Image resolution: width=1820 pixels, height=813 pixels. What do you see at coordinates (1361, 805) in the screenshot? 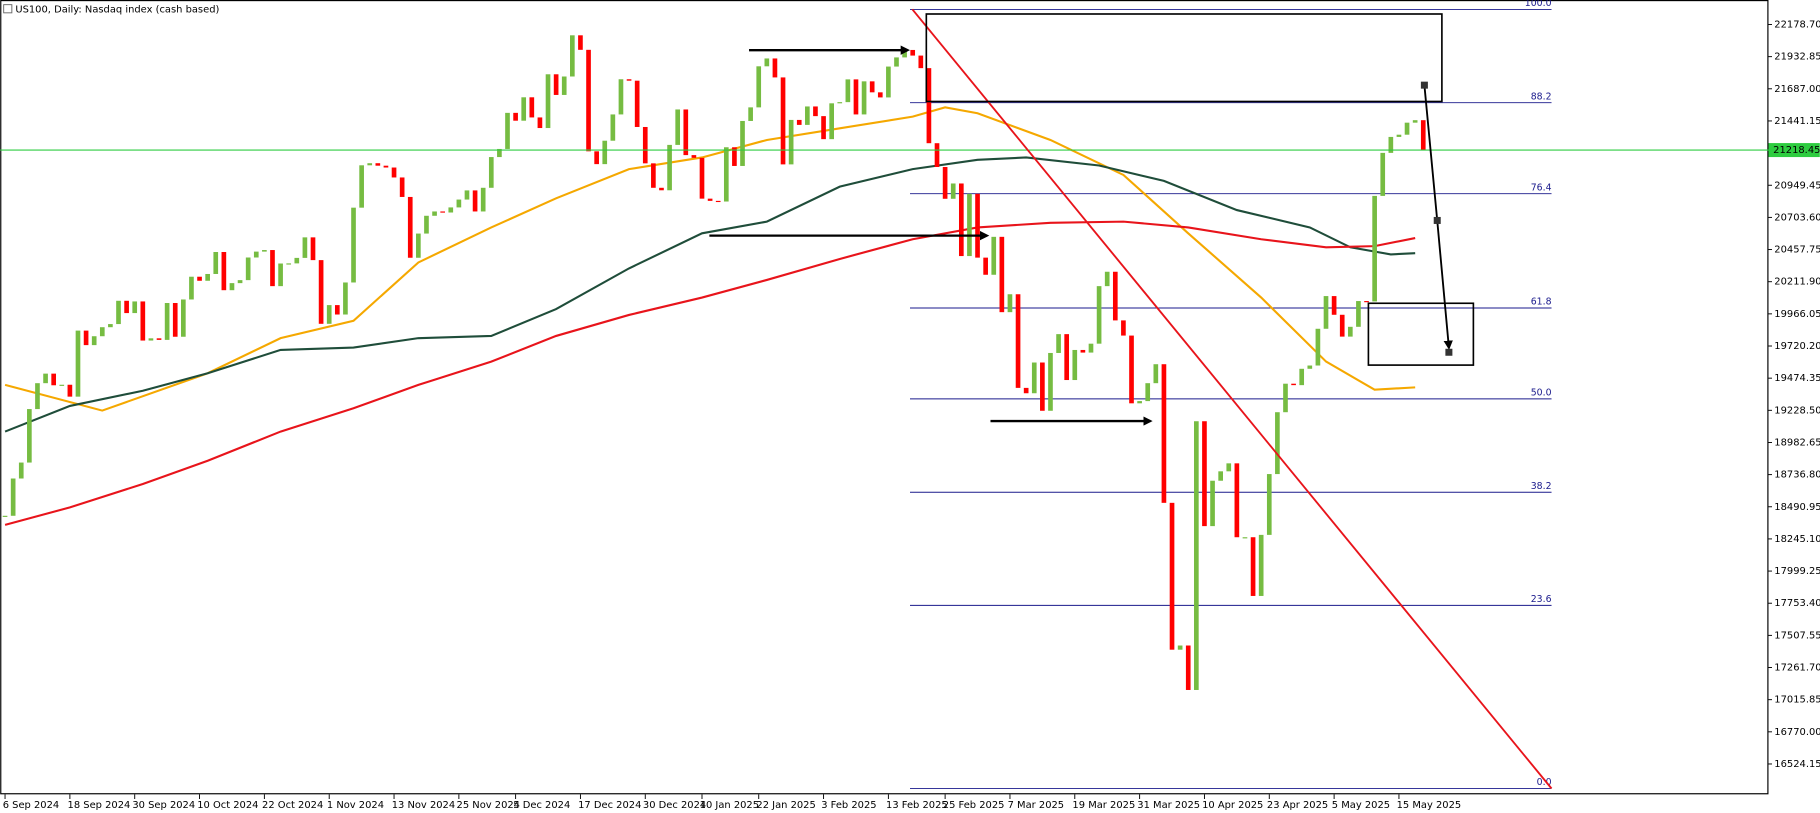
I see `x-tick-label: 5 May 2025` at bounding box center [1361, 805].